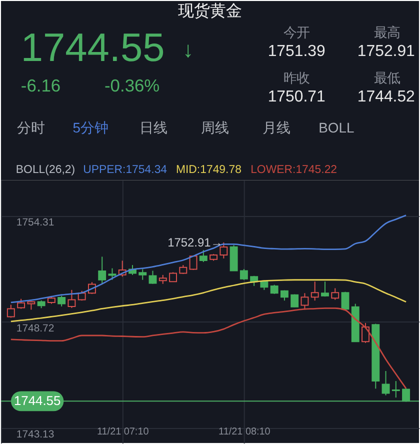 This screenshot has width=420, height=444. Describe the element at coordinates (386, 51) in the screenshot. I see `text: 1752.91` at that location.